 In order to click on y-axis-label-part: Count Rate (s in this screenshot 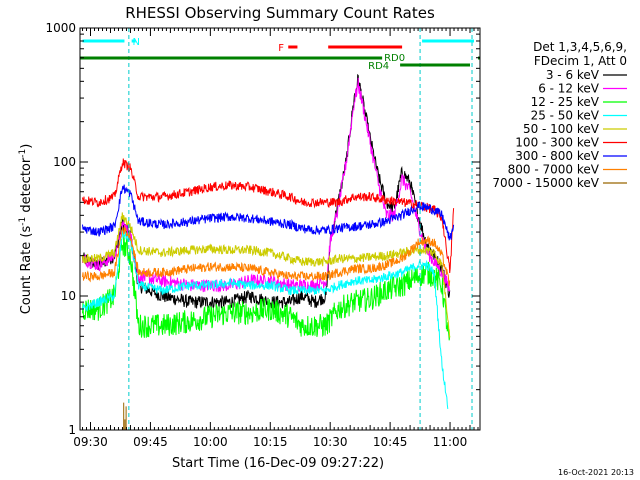, I will do `click(26, 270)`.